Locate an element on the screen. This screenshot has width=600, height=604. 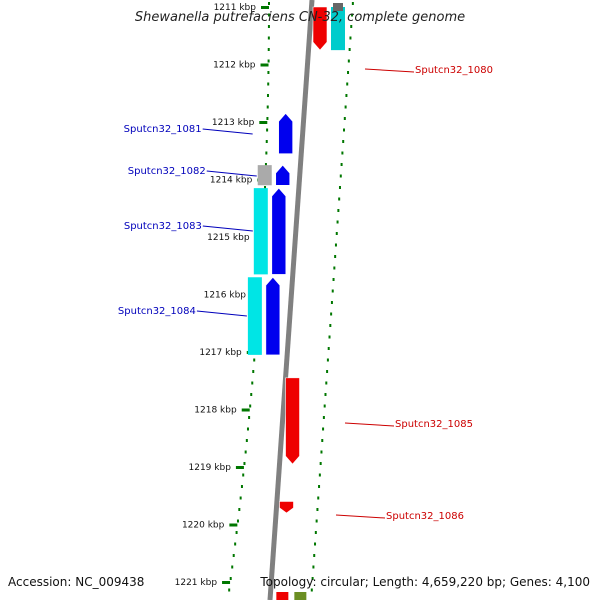
ruler-tick-label: 1211 kbp is located at coordinates (235, 8).